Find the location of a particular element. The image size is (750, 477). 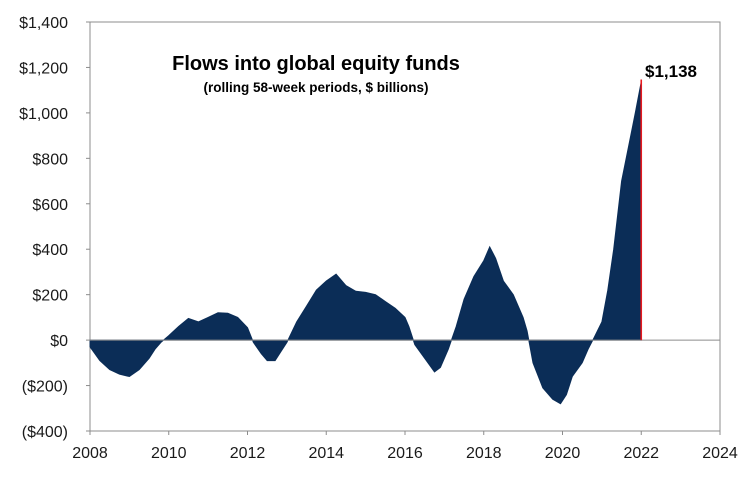

y-tick-label: $400 is located at coordinates (50, 250).